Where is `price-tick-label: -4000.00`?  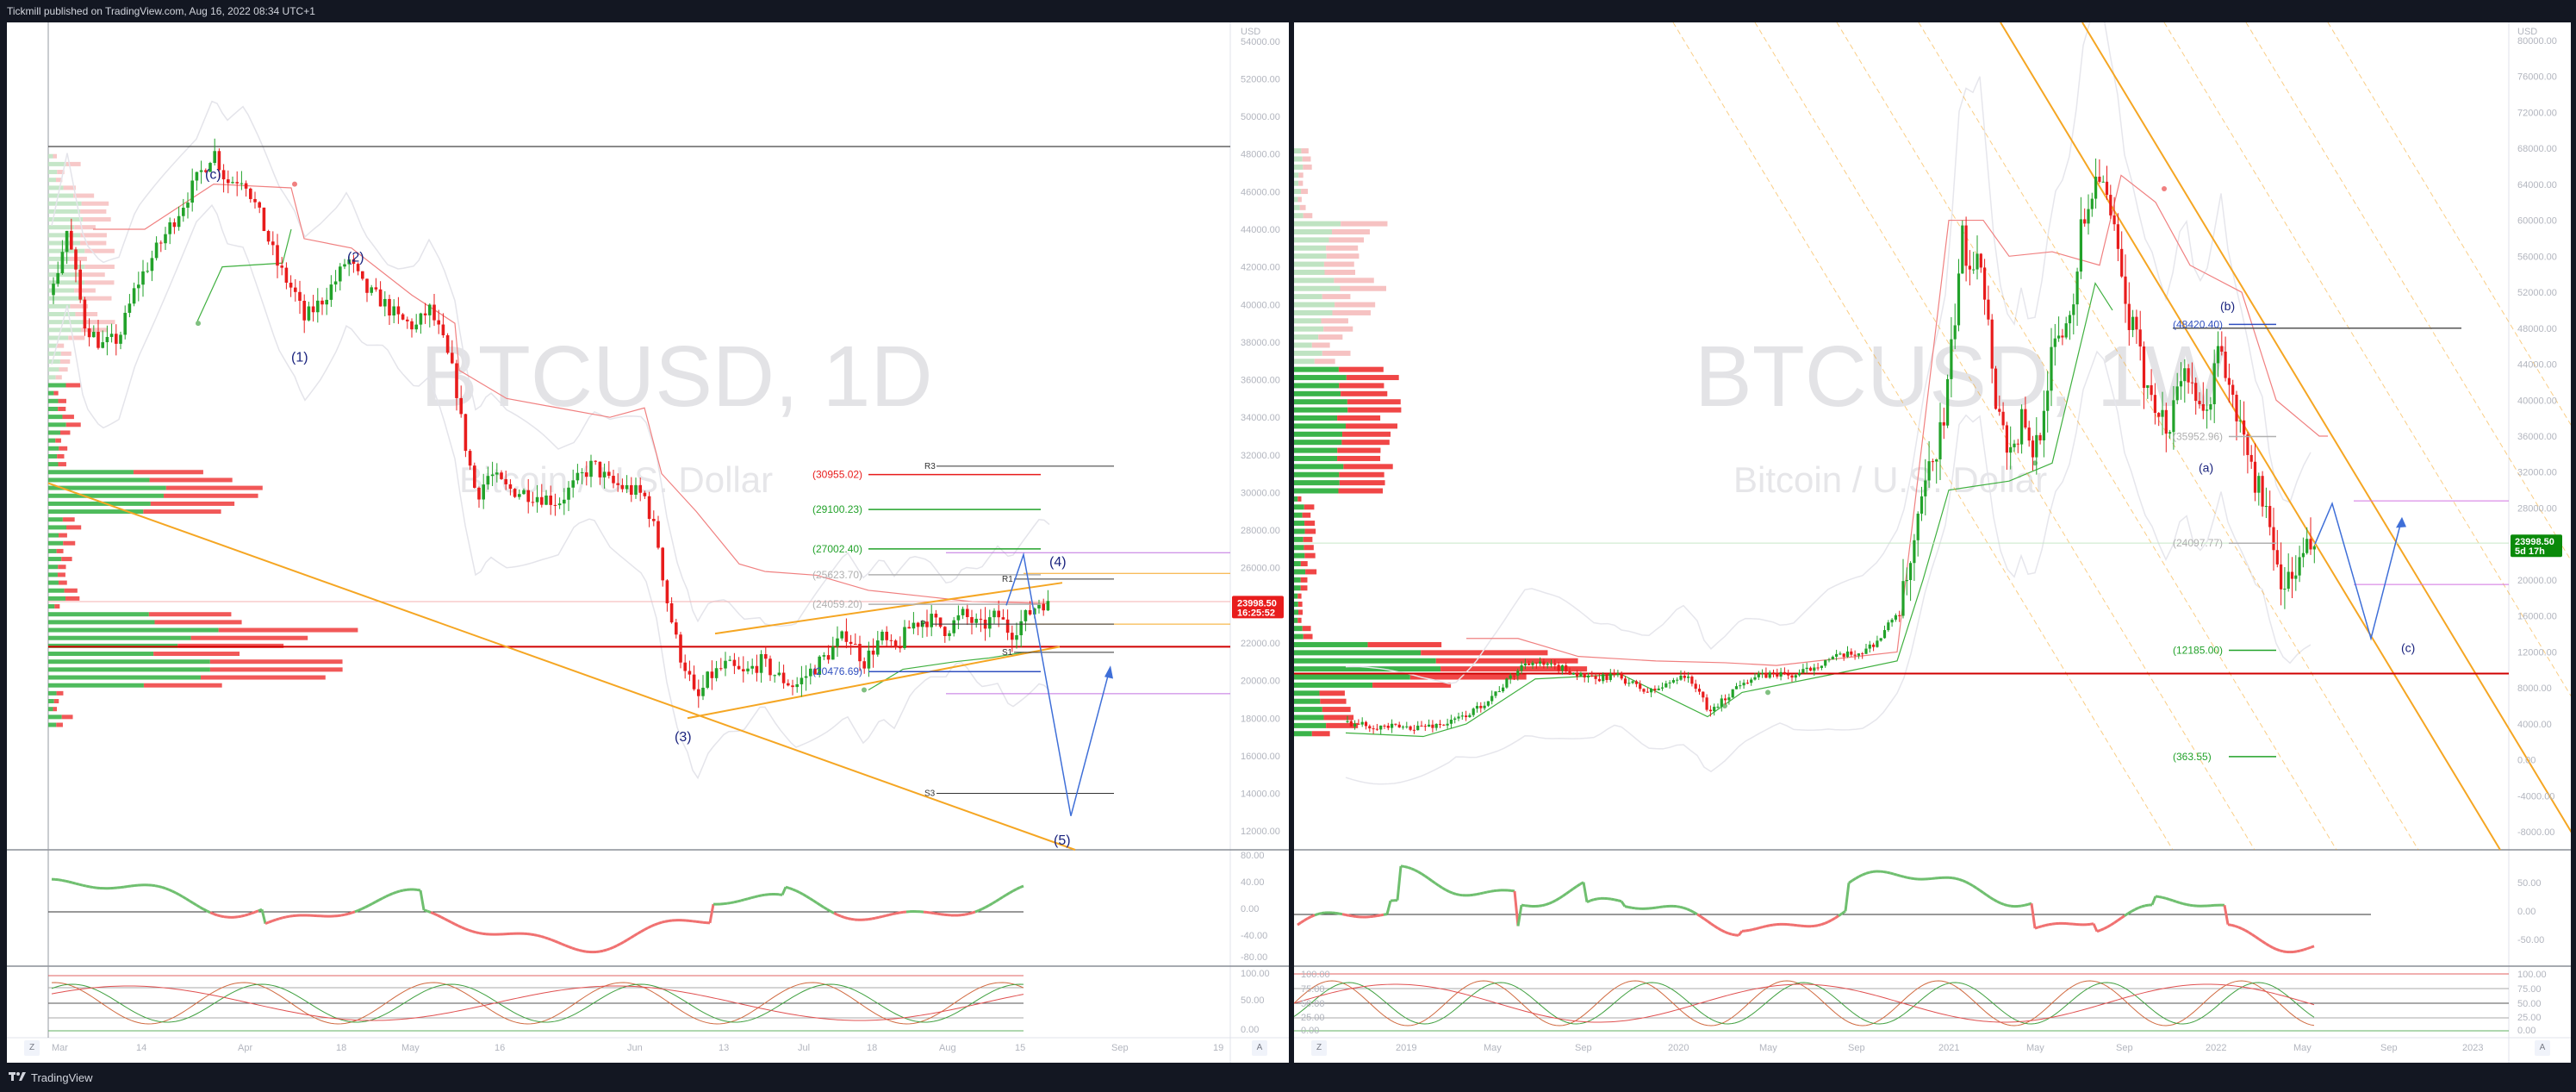 price-tick-label: -4000.00 is located at coordinates (2536, 797).